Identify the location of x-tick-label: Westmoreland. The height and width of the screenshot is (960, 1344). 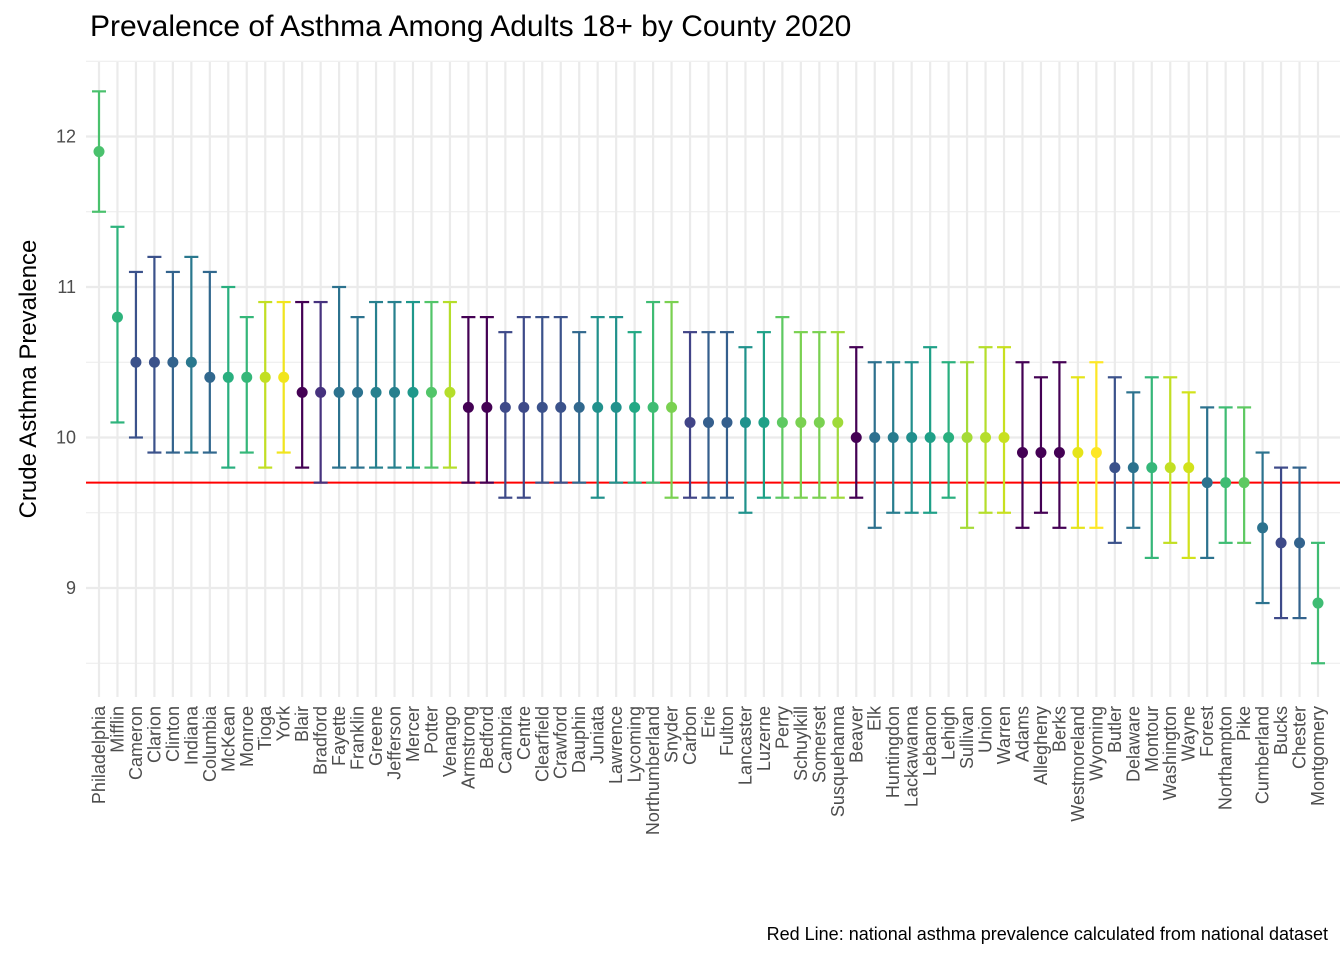
(1078, 764).